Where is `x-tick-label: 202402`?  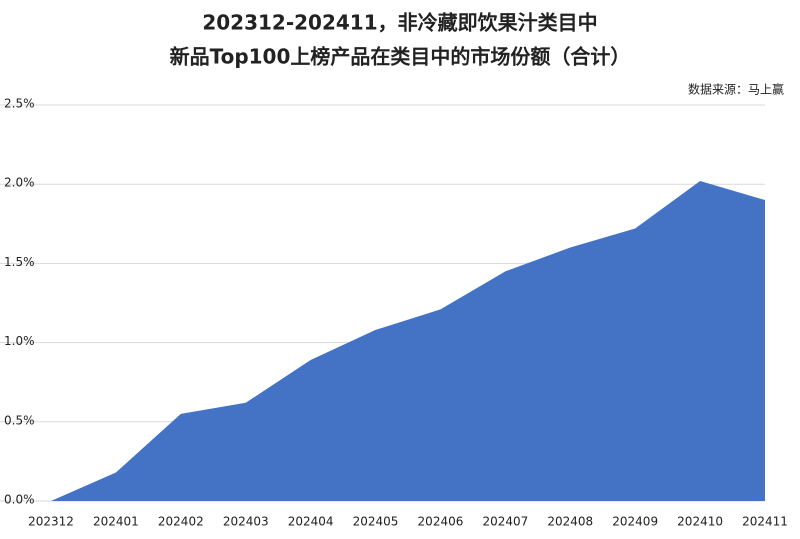 x-tick-label: 202402 is located at coordinates (181, 522).